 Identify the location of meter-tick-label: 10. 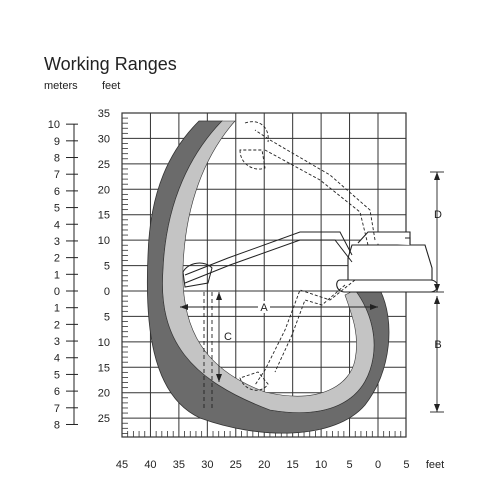
(54, 125).